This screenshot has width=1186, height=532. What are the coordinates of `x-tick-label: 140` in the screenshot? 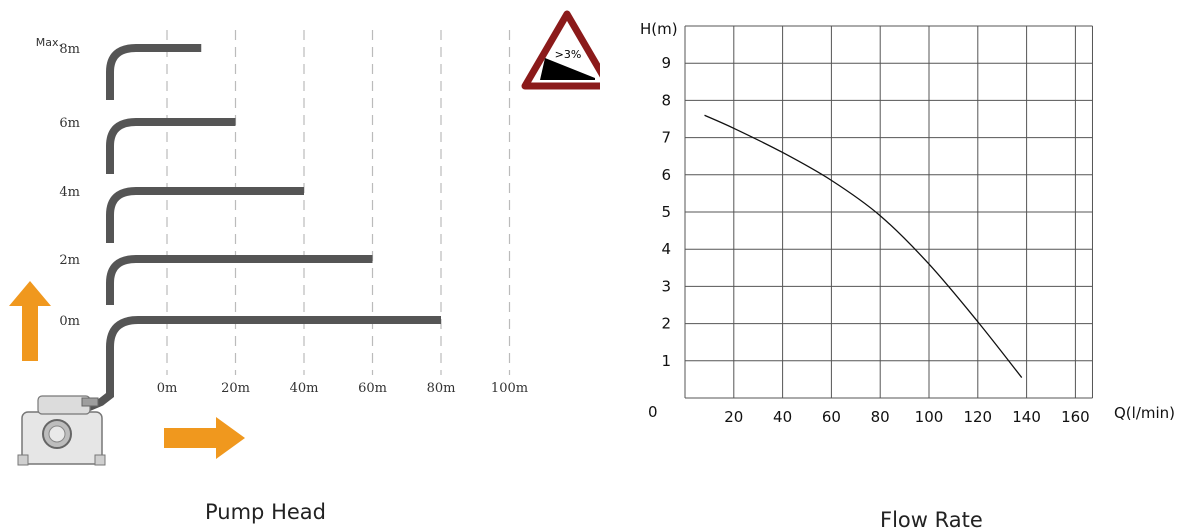 It's located at (1026, 417).